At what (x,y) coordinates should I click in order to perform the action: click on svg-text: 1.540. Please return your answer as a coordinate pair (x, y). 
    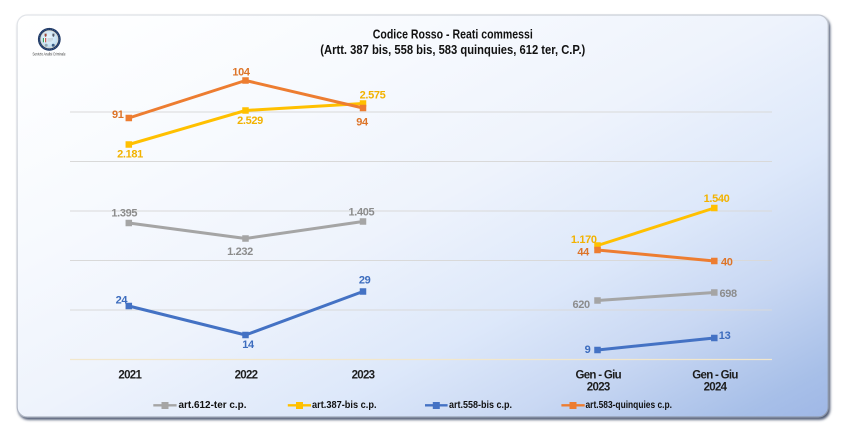
    Looking at the image, I should click on (717, 199).